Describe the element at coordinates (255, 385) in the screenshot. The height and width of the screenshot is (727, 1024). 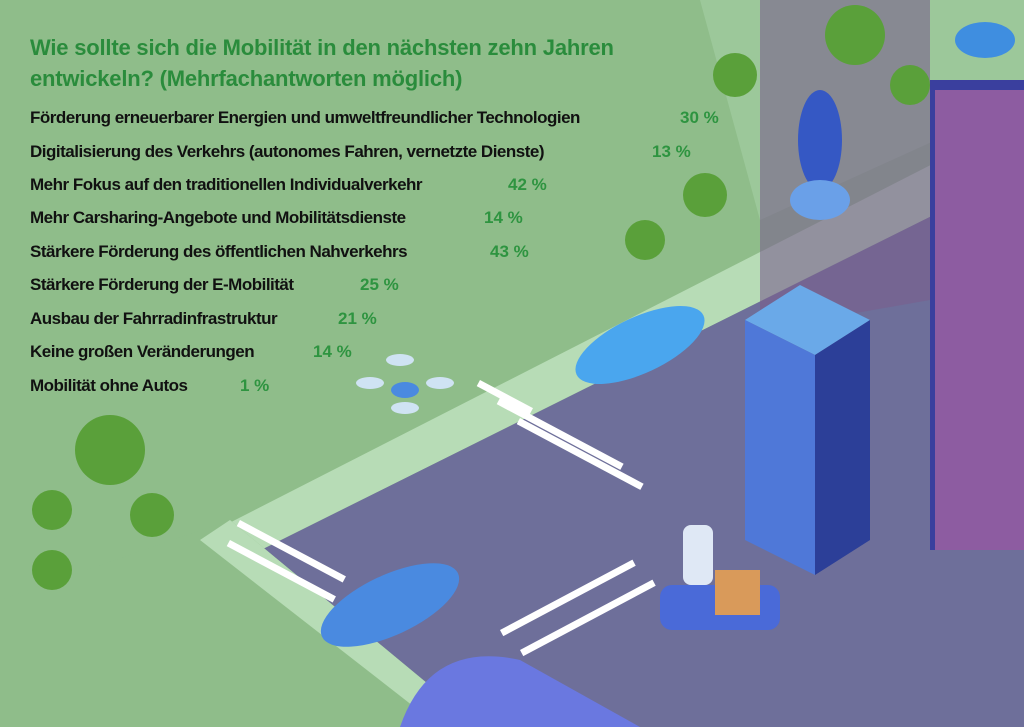
I see `value-label: 1 %` at that location.